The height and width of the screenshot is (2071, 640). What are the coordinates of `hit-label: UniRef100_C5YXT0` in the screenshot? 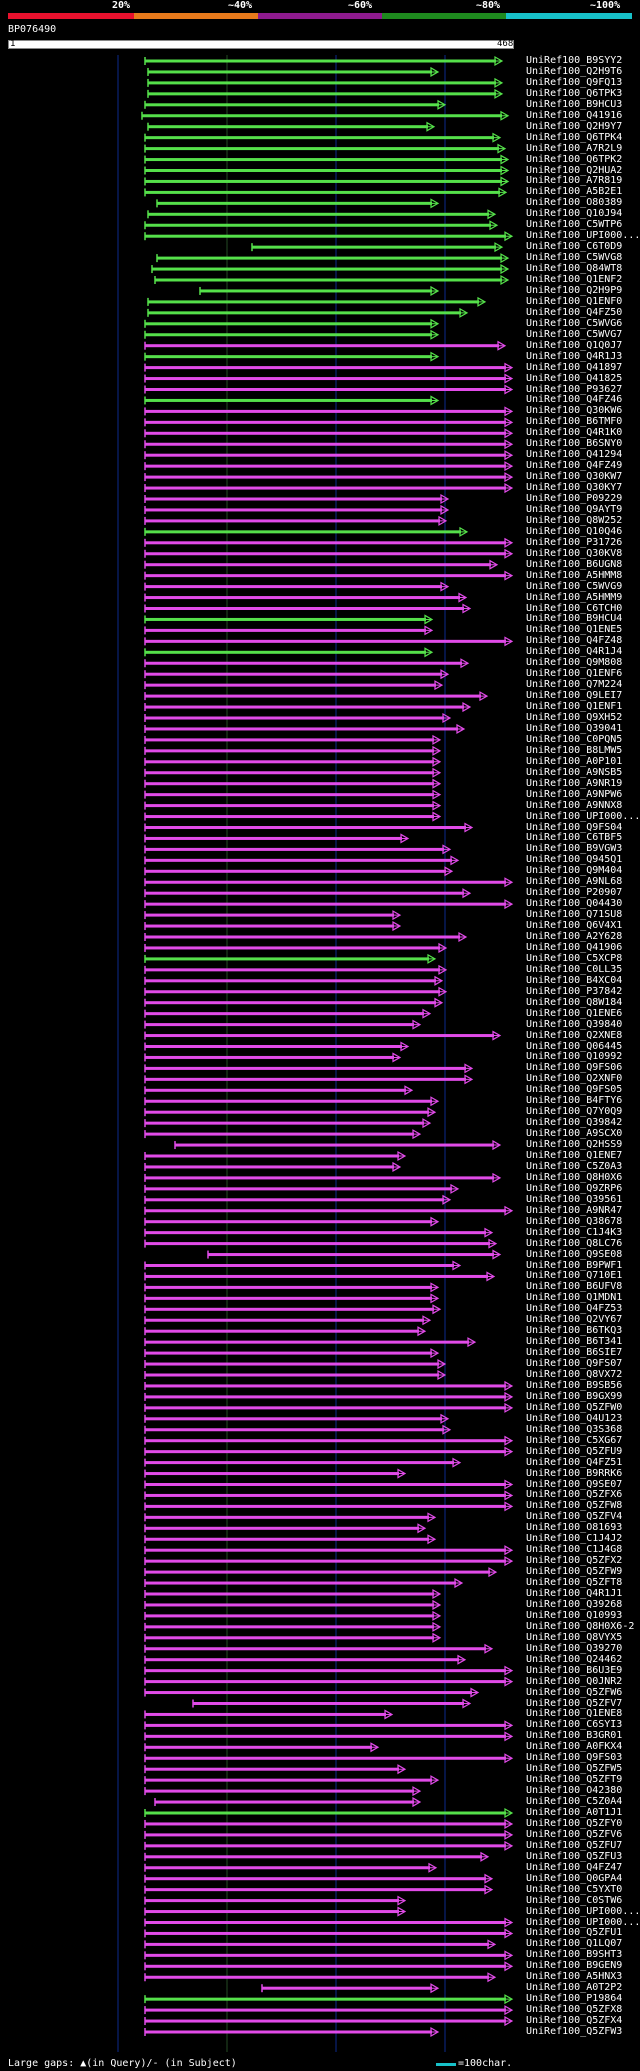 It's located at (574, 1889).